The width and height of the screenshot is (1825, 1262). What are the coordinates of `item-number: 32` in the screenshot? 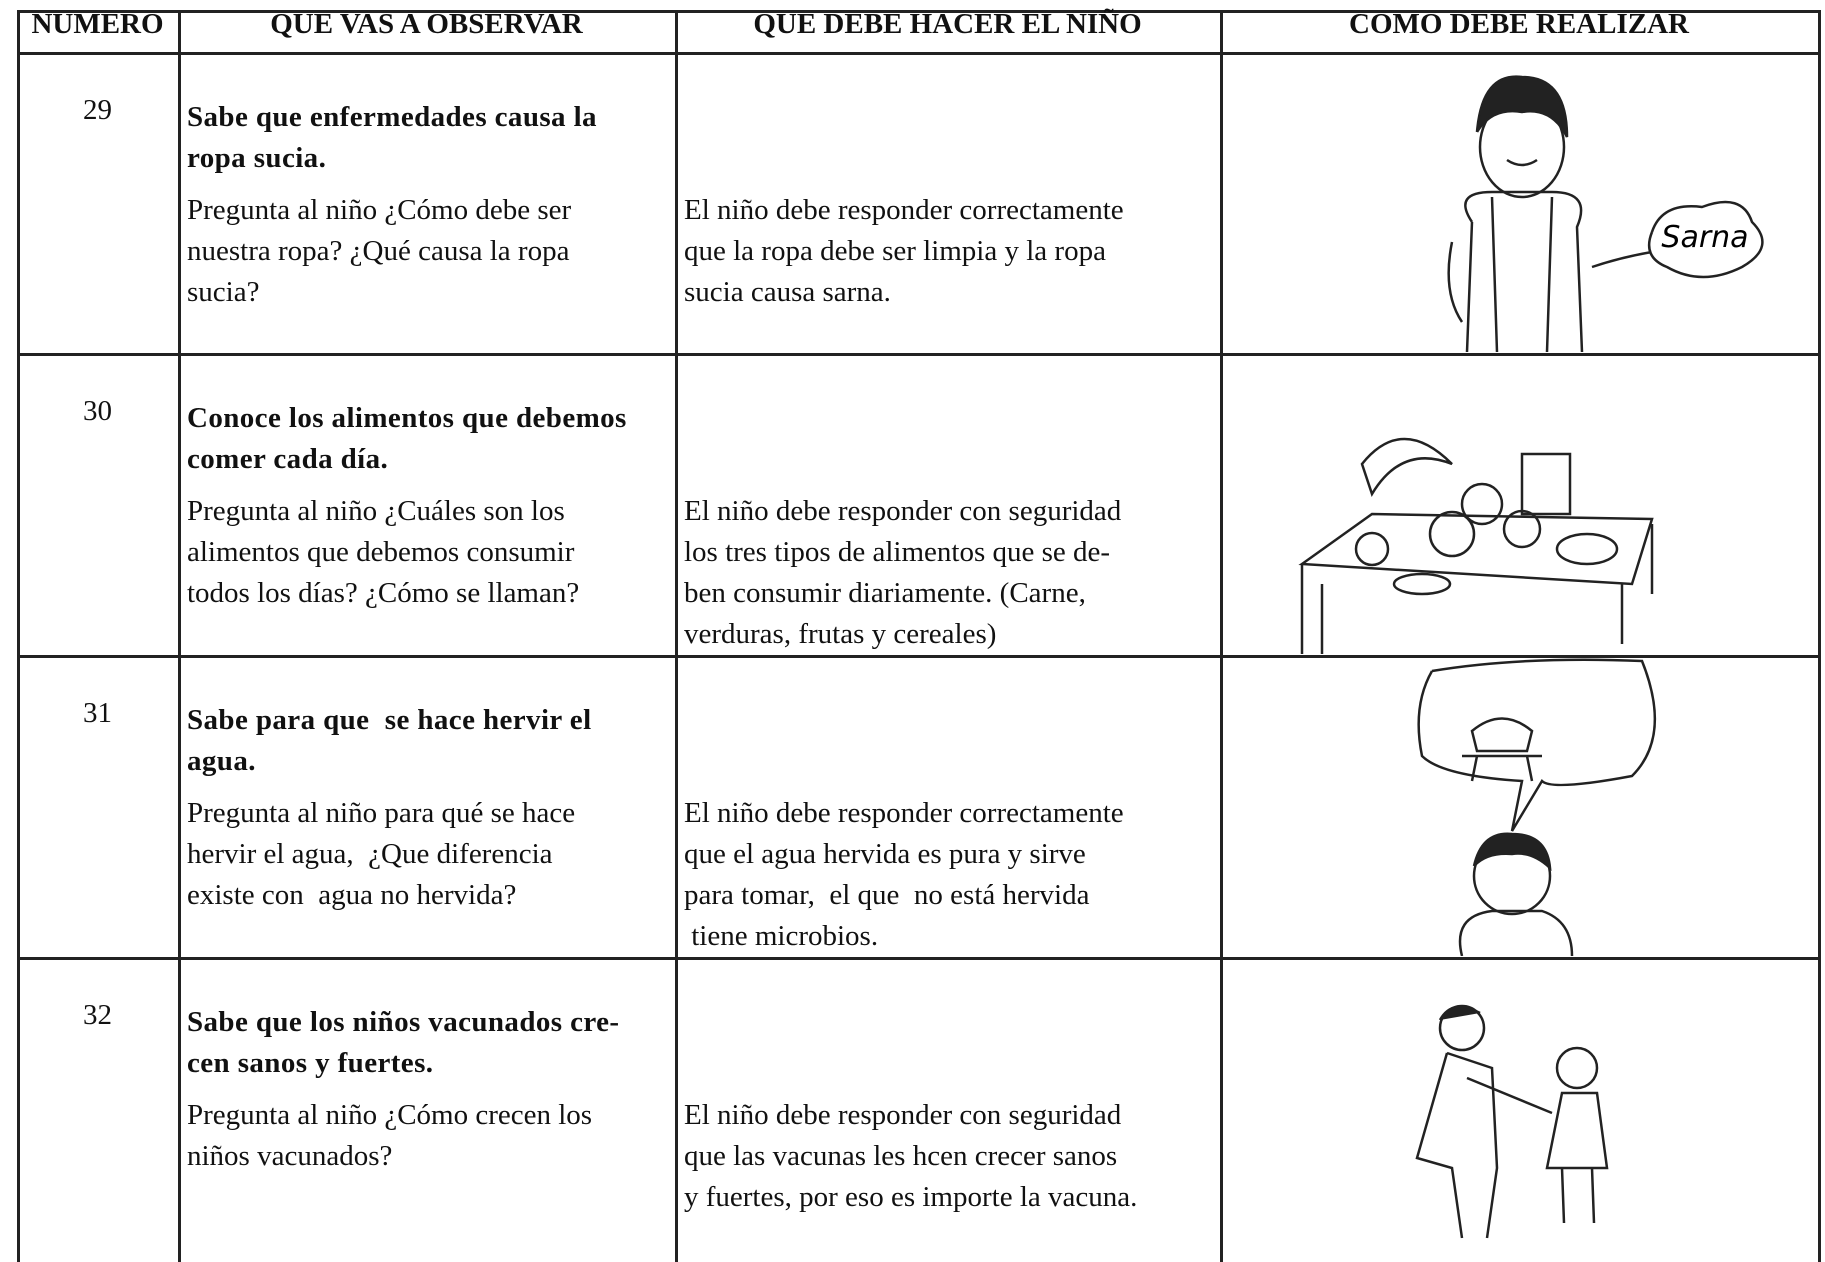 It's located at (97, 1015).